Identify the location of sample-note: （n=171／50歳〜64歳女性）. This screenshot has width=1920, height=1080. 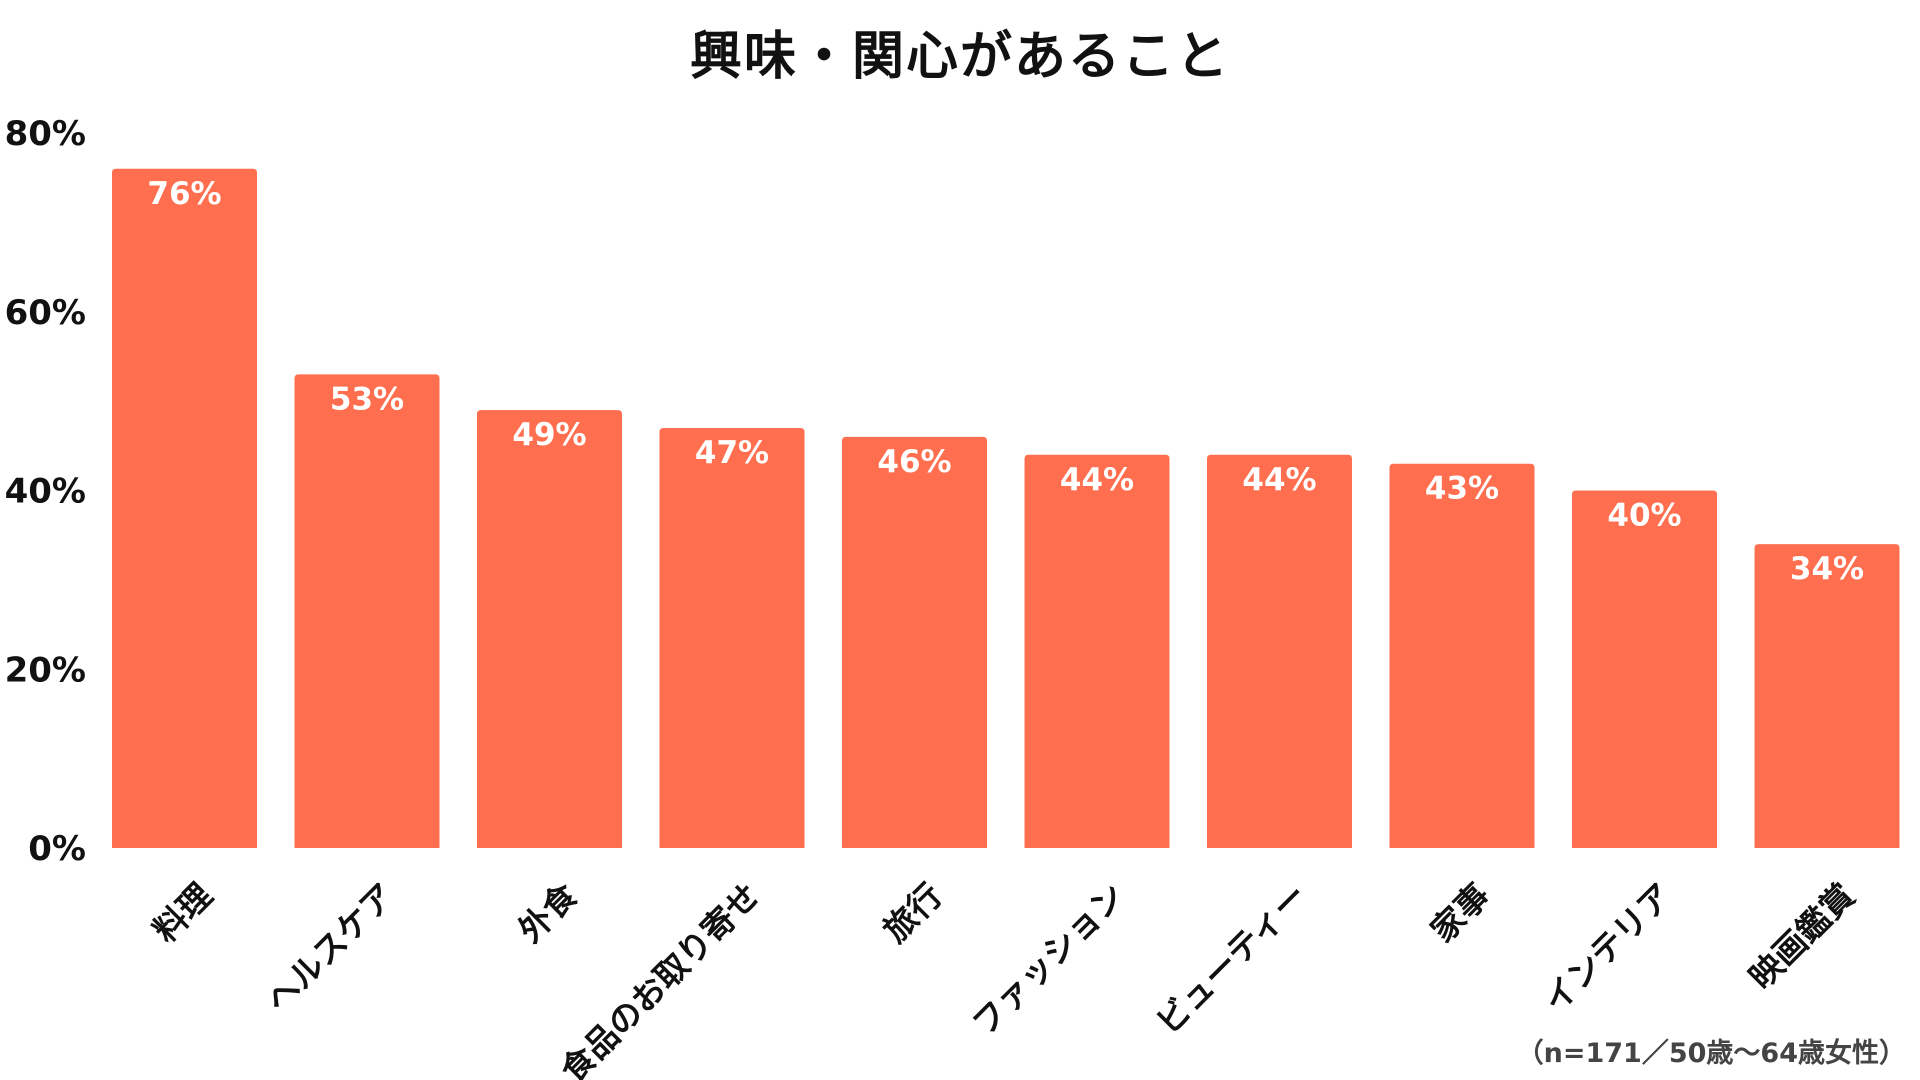
(1711, 1053).